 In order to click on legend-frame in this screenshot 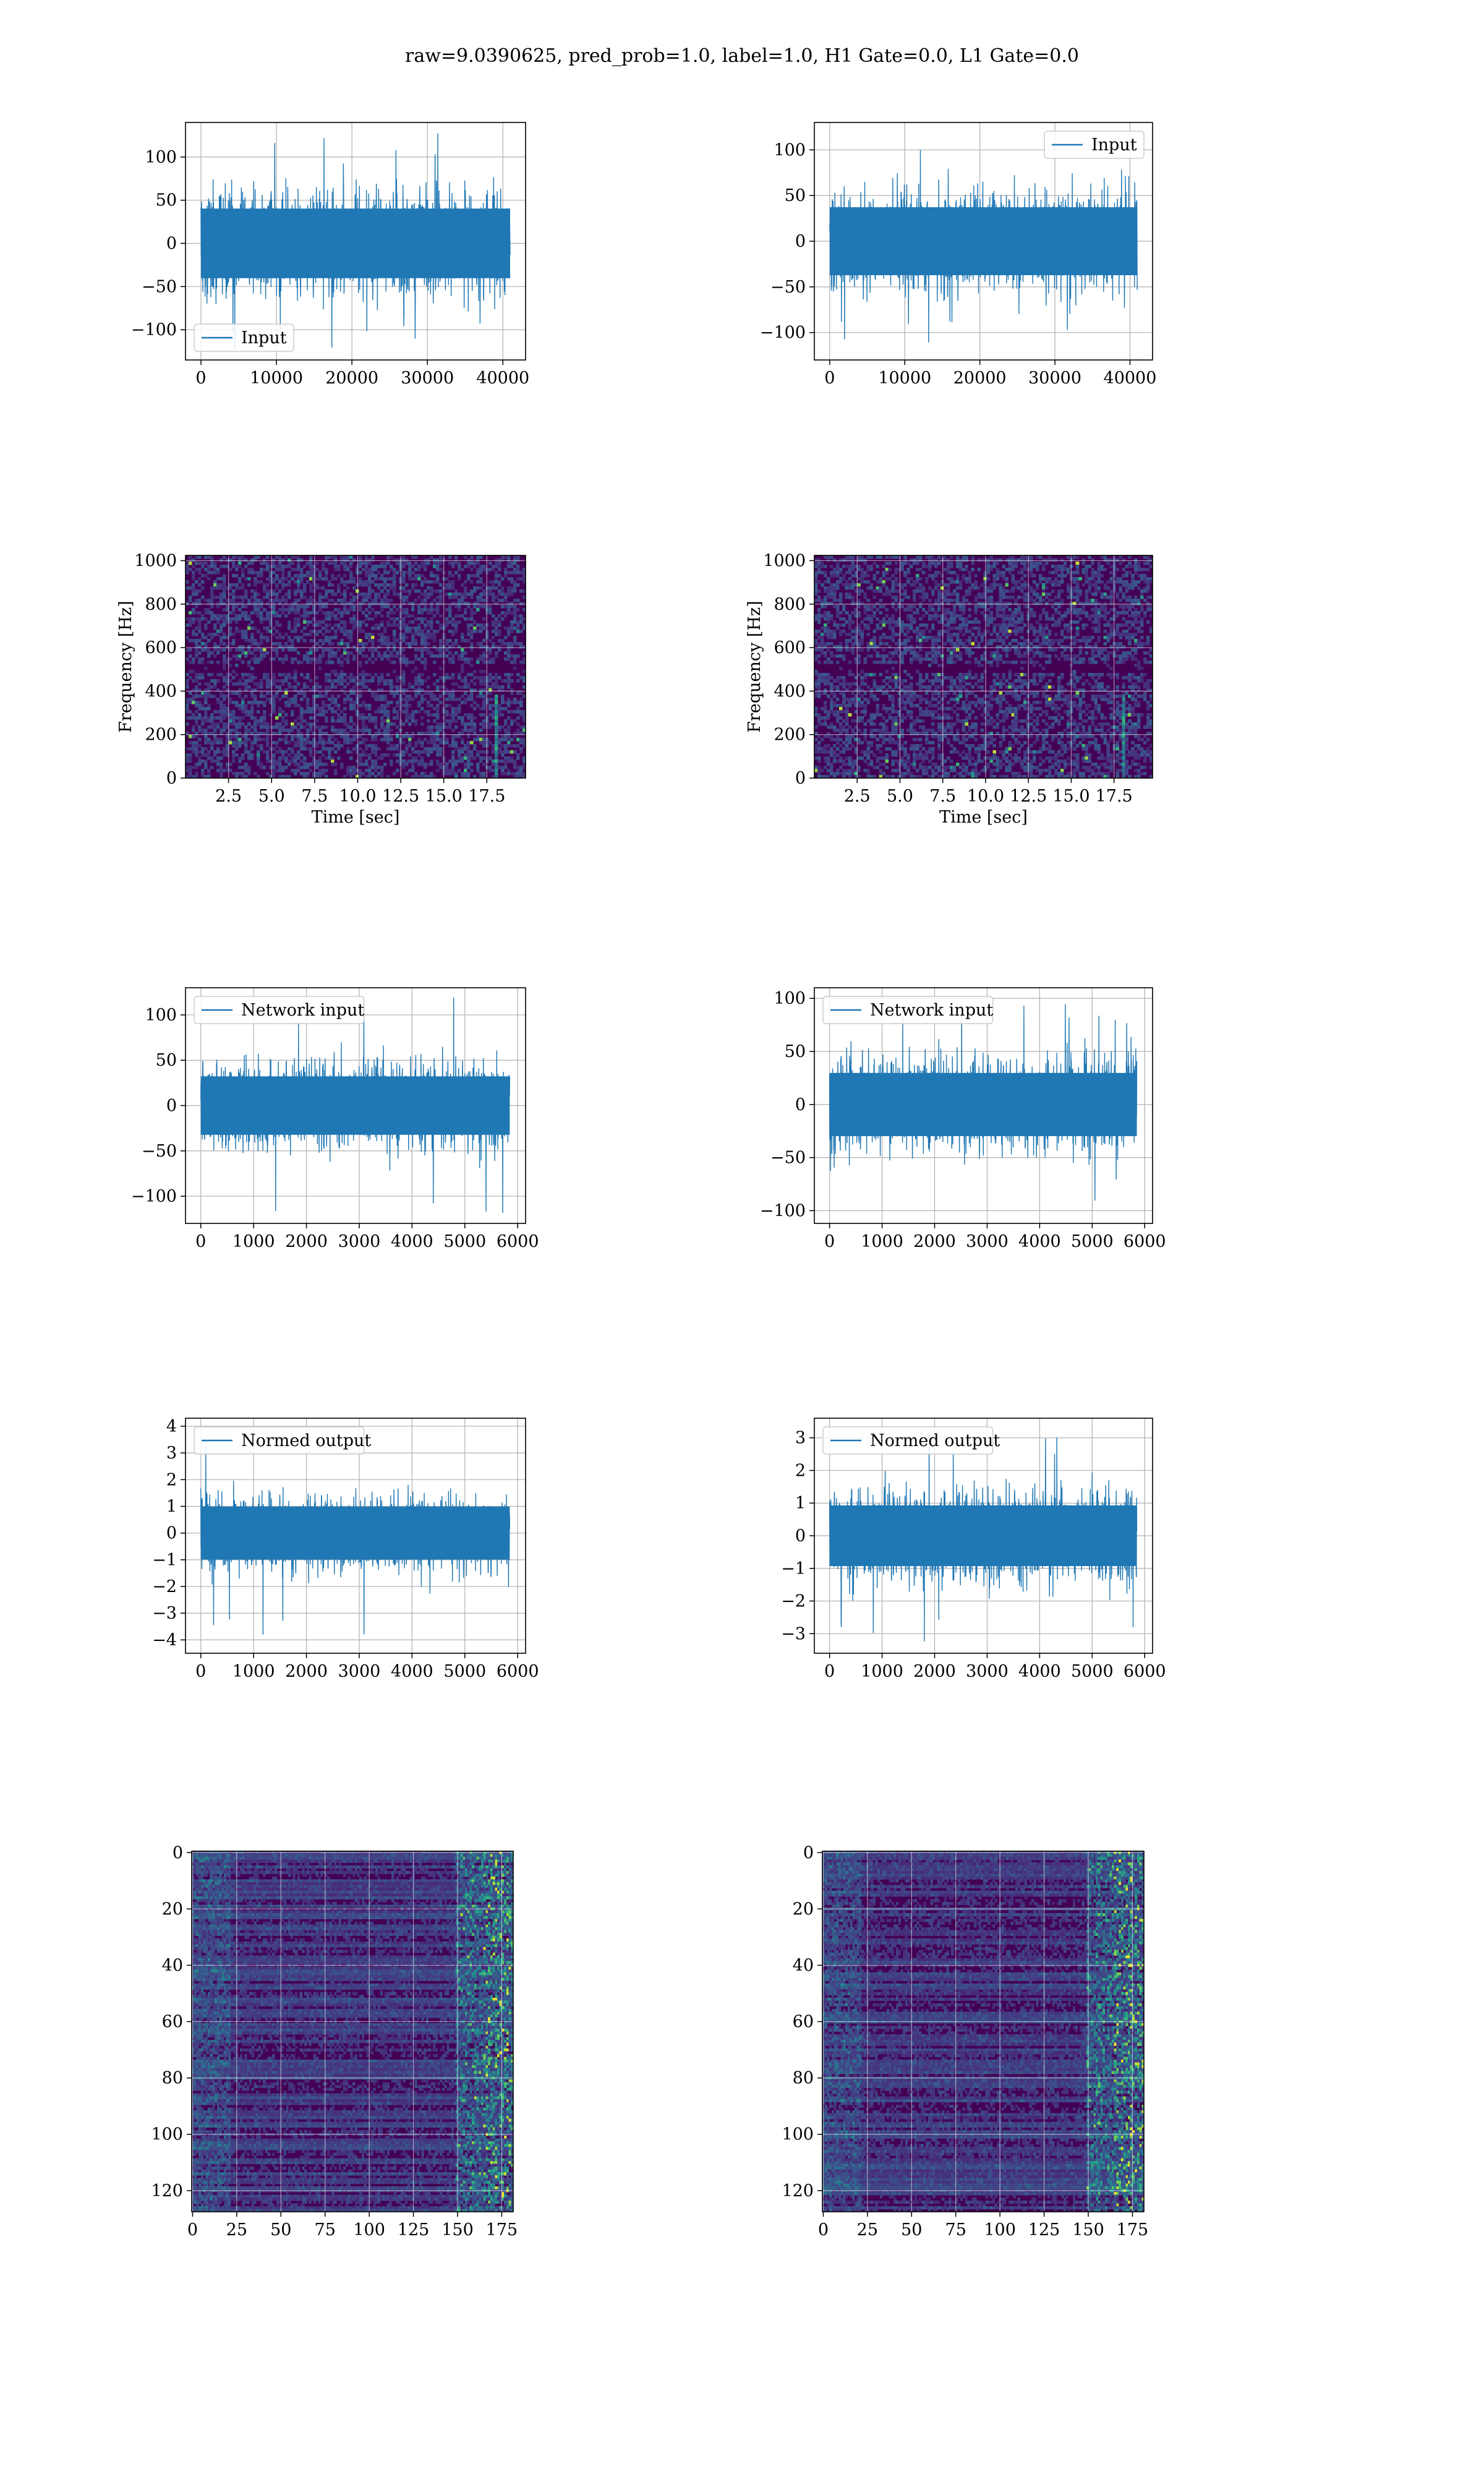, I will do `click(1094, 145)`.